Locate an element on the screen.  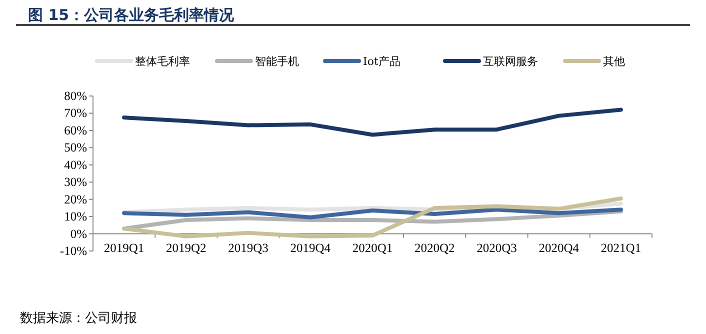
y-tick-label: 20% is located at coordinates (75, 199).